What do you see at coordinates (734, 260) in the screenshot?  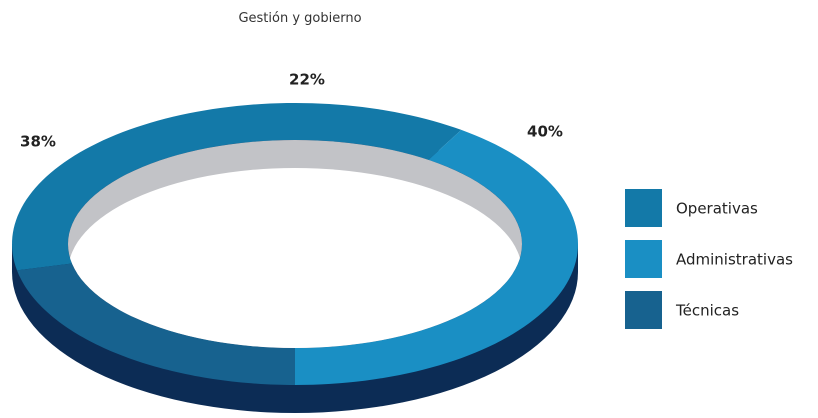 I see `legend-label: Administrativas` at bounding box center [734, 260].